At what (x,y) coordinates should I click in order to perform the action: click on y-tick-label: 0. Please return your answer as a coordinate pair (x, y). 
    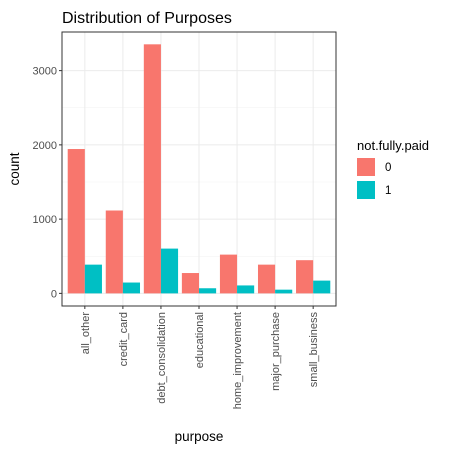
    Looking at the image, I should click on (54, 294).